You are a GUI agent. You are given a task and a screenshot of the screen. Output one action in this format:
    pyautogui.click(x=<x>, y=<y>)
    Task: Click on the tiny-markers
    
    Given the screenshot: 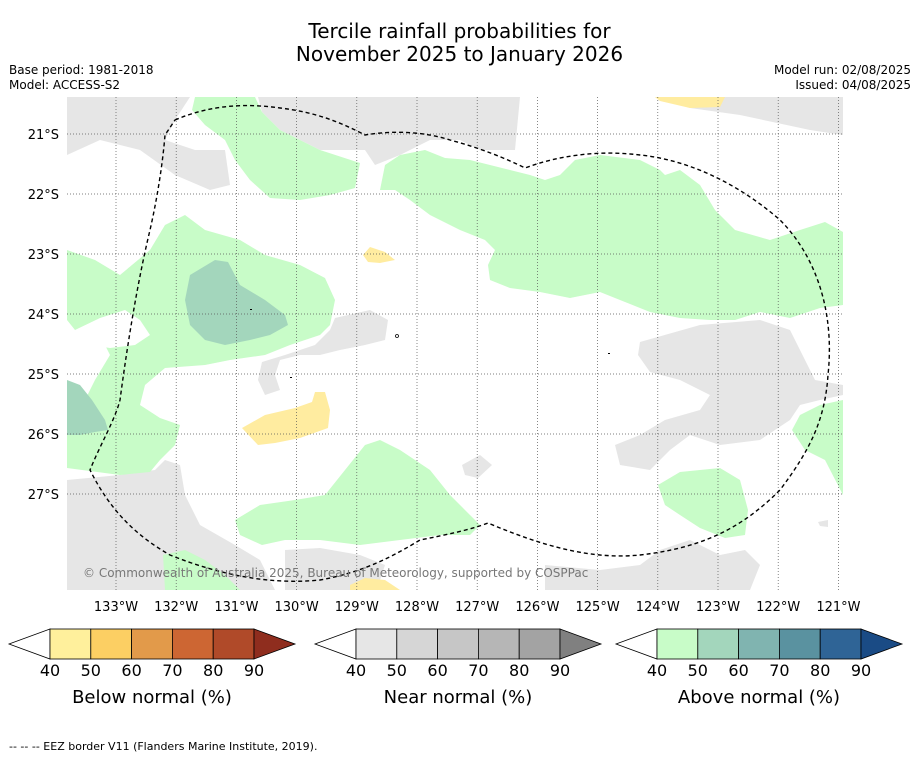 What is the action you would take?
    pyautogui.click(x=430, y=343)
    